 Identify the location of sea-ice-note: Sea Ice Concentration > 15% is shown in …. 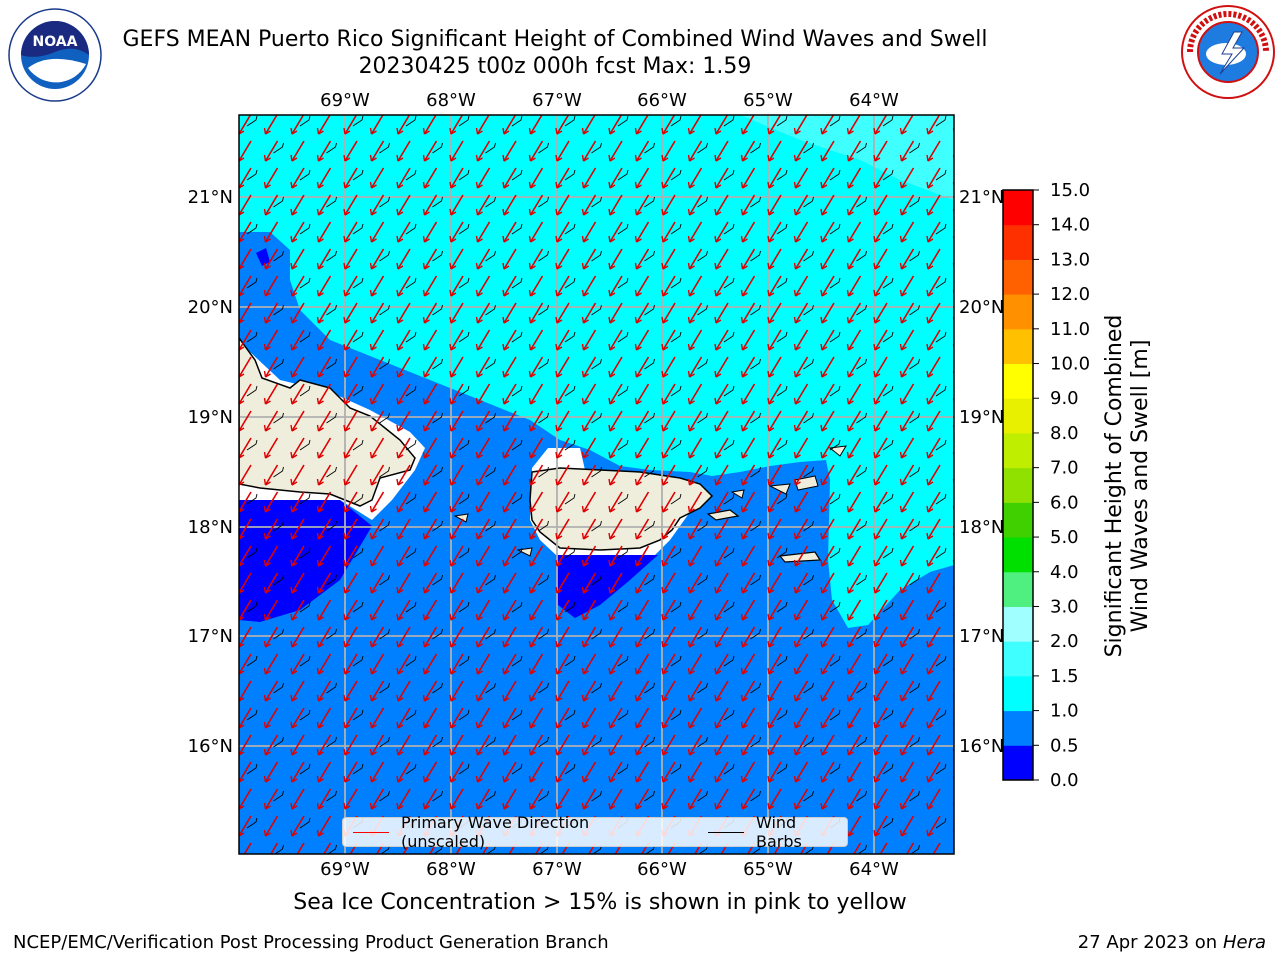
(600, 902).